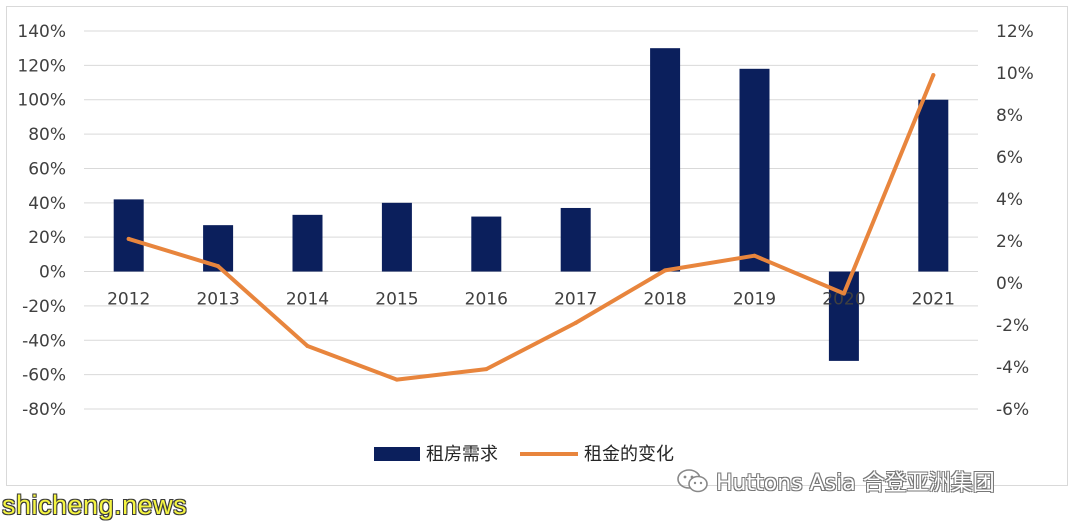  I want to click on x-tick-label: 2017, so click(575, 300).